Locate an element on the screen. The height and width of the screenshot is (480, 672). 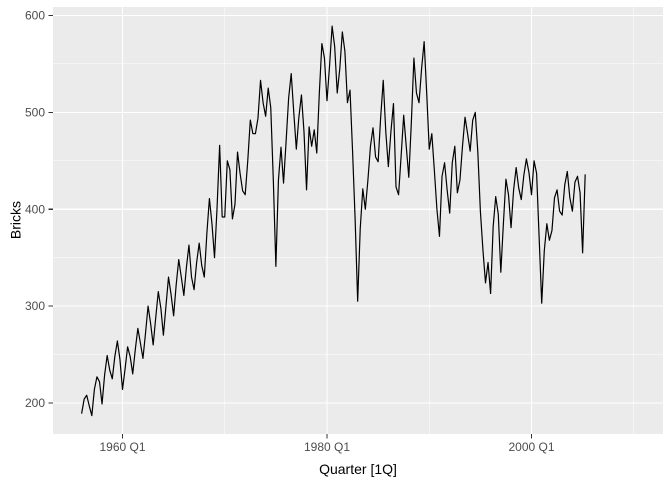
x-axis-title: Quarter [1Q] is located at coordinates (358, 469).